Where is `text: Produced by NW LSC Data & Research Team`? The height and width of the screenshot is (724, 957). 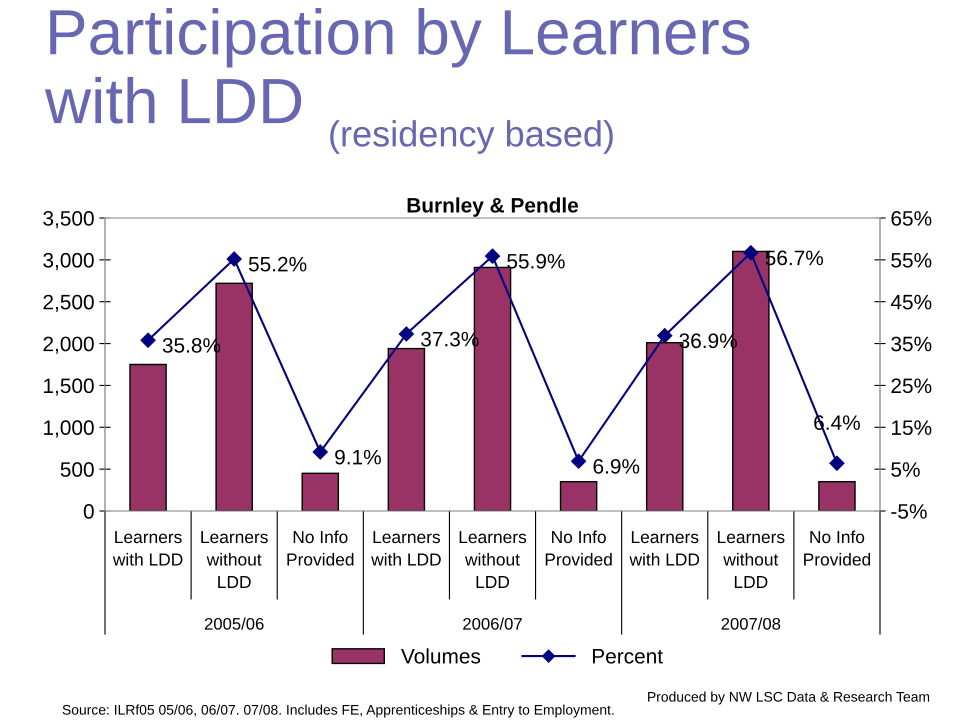 text: Produced by NW LSC Data & Research Team is located at coordinates (789, 698).